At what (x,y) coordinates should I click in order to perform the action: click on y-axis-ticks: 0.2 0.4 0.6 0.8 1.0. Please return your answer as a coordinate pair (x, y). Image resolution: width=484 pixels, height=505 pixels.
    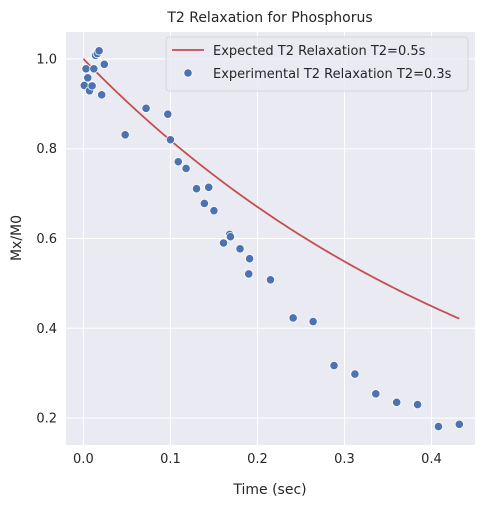
    Looking at the image, I should click on (46, 239).